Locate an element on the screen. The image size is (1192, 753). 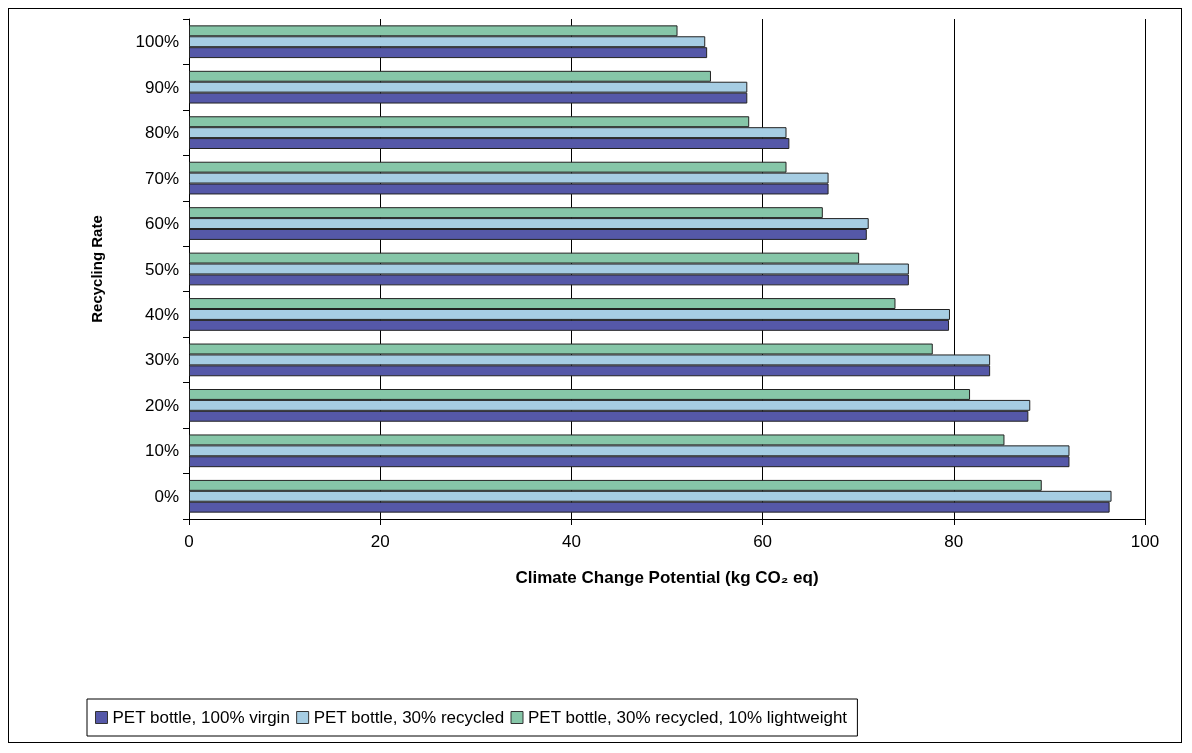
x-tick-label: 100 is located at coordinates (1145, 541).